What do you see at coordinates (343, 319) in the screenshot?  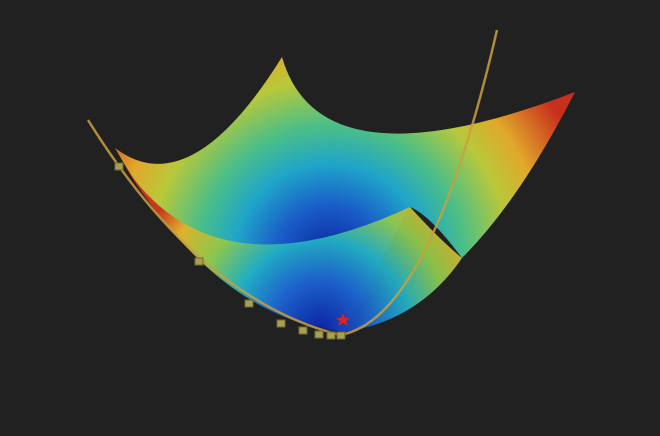 I see `minimum-star` at bounding box center [343, 319].